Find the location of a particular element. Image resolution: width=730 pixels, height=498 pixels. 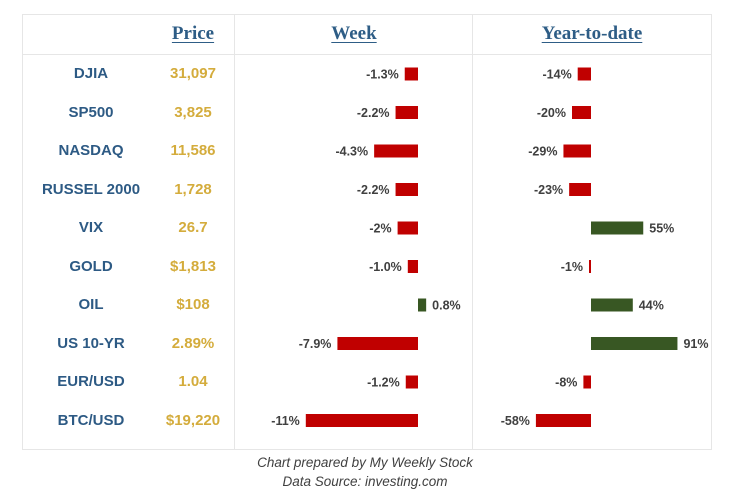

ytd-label-9: -58% is located at coordinates (515, 421).